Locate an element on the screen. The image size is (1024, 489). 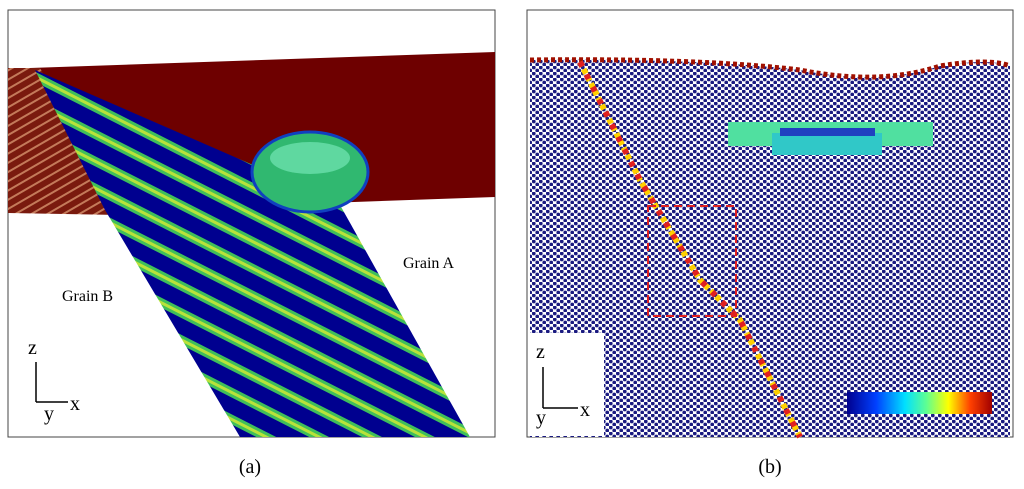
highlight-box is located at coordinates (692, 261).